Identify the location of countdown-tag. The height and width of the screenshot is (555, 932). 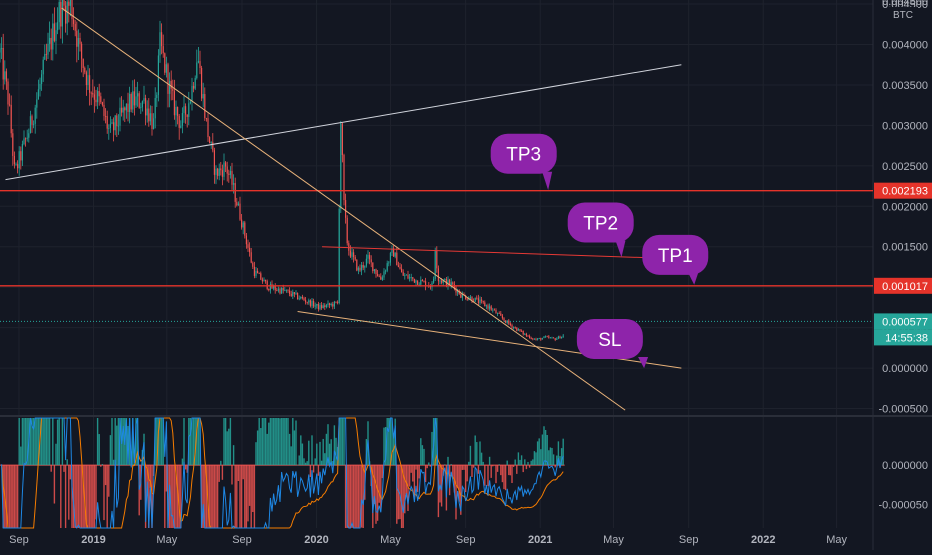
(903, 337).